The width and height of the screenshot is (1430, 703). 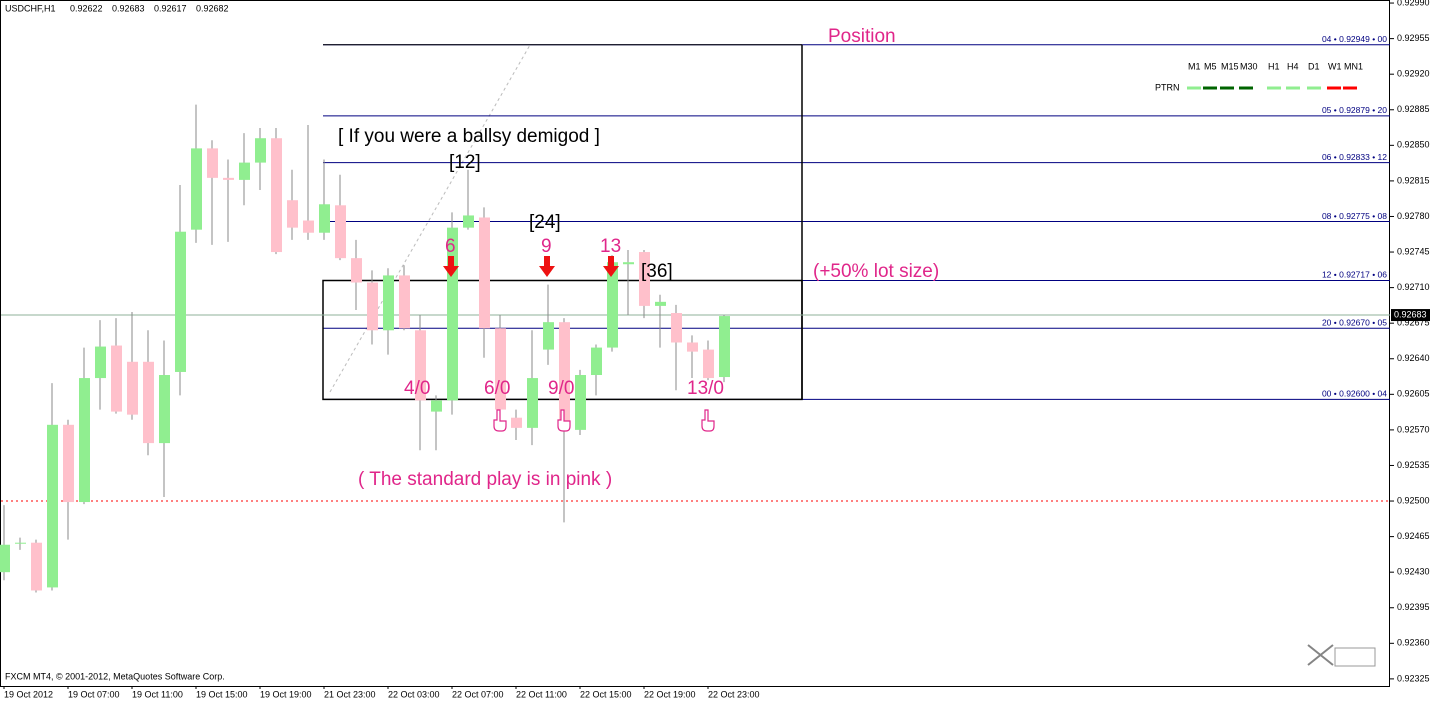 What do you see at coordinates (469, 136) in the screenshot?
I see `annotation: [ If you were a ballsy demigod ]` at bounding box center [469, 136].